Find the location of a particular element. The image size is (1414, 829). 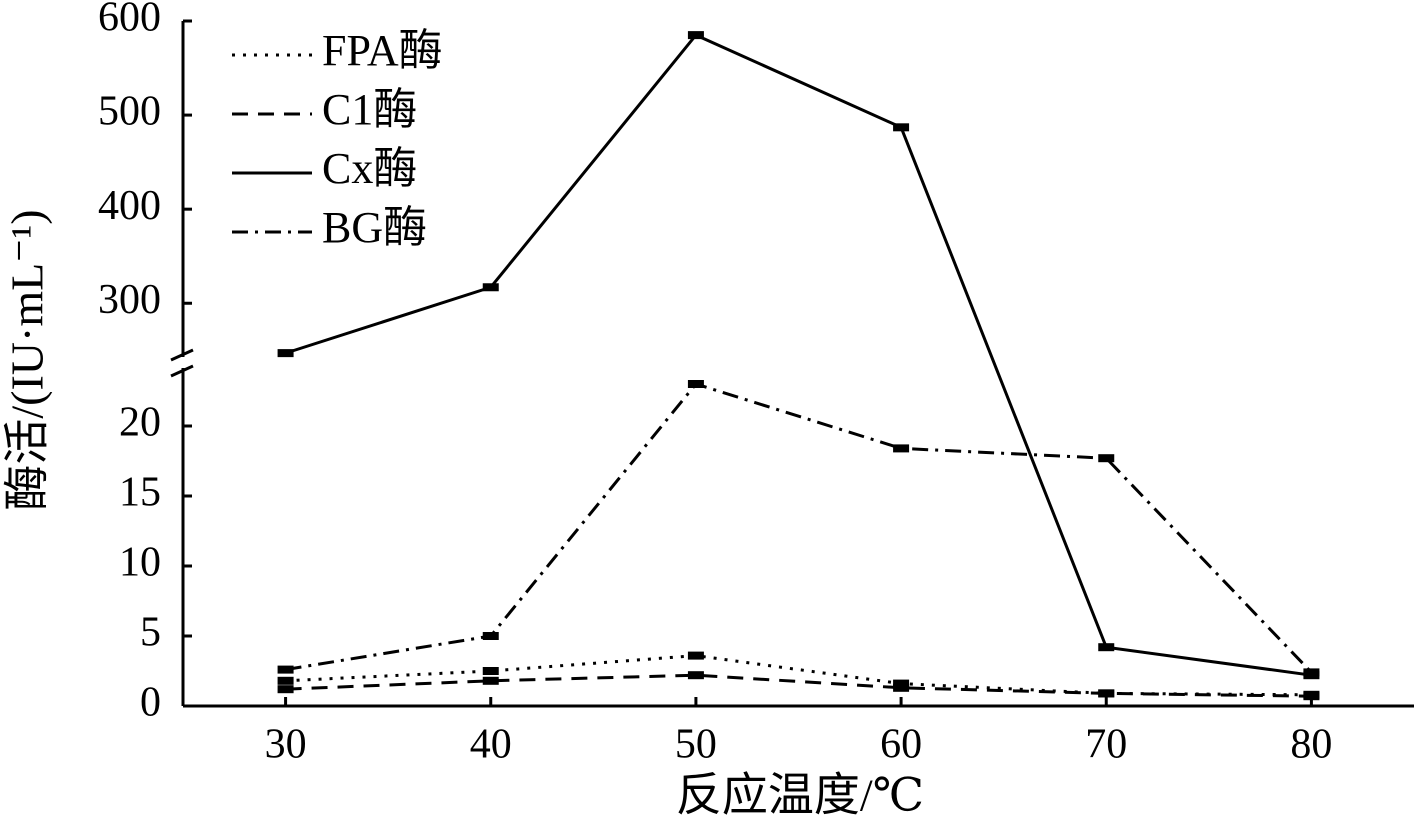

legend-label: C1酶 is located at coordinates (369, 109).